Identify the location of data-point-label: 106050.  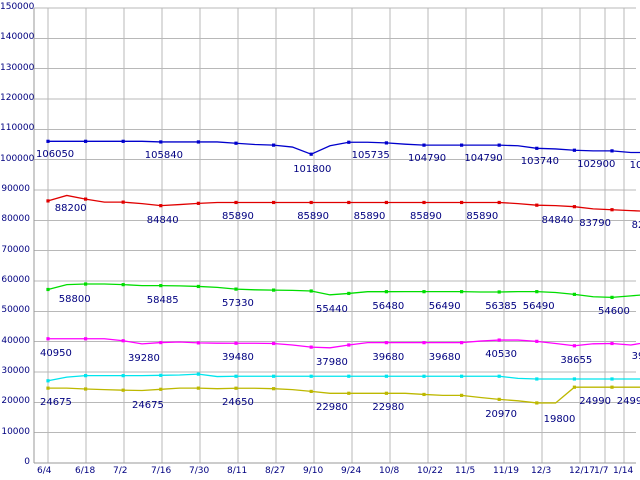
(55, 155).